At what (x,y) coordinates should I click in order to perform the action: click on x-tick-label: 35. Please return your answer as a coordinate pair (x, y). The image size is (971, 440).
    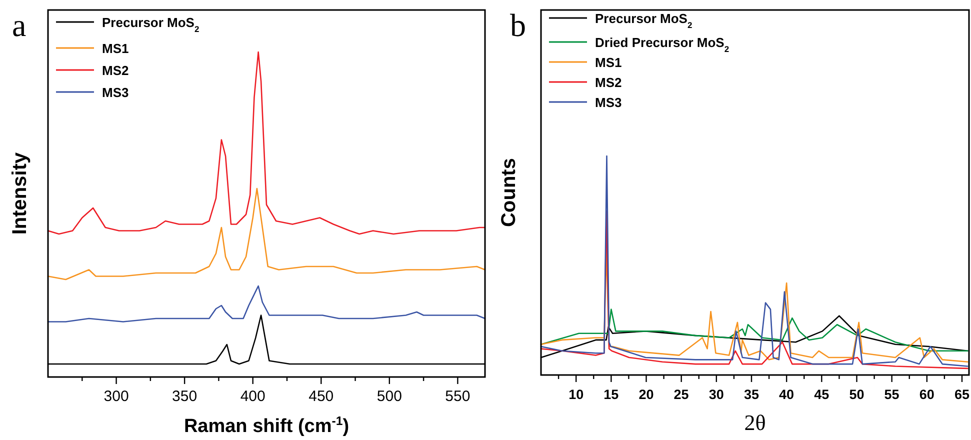
    Looking at the image, I should click on (752, 394).